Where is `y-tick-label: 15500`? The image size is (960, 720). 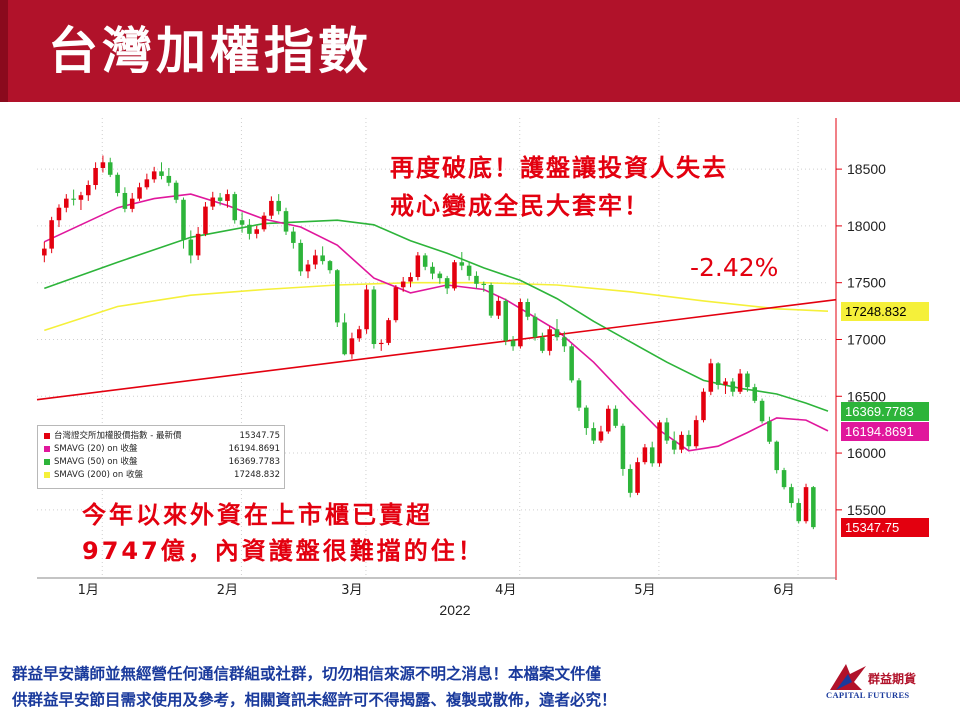
y-tick-label: 15500 is located at coordinates (866, 510).